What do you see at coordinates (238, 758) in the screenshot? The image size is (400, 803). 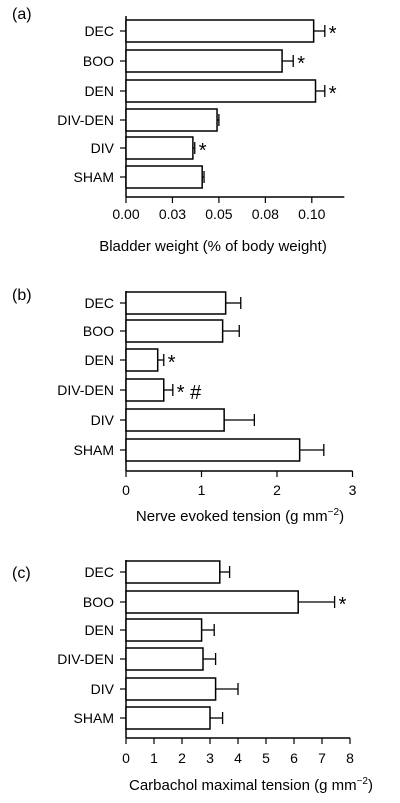 I see `x-tick-label: 4` at bounding box center [238, 758].